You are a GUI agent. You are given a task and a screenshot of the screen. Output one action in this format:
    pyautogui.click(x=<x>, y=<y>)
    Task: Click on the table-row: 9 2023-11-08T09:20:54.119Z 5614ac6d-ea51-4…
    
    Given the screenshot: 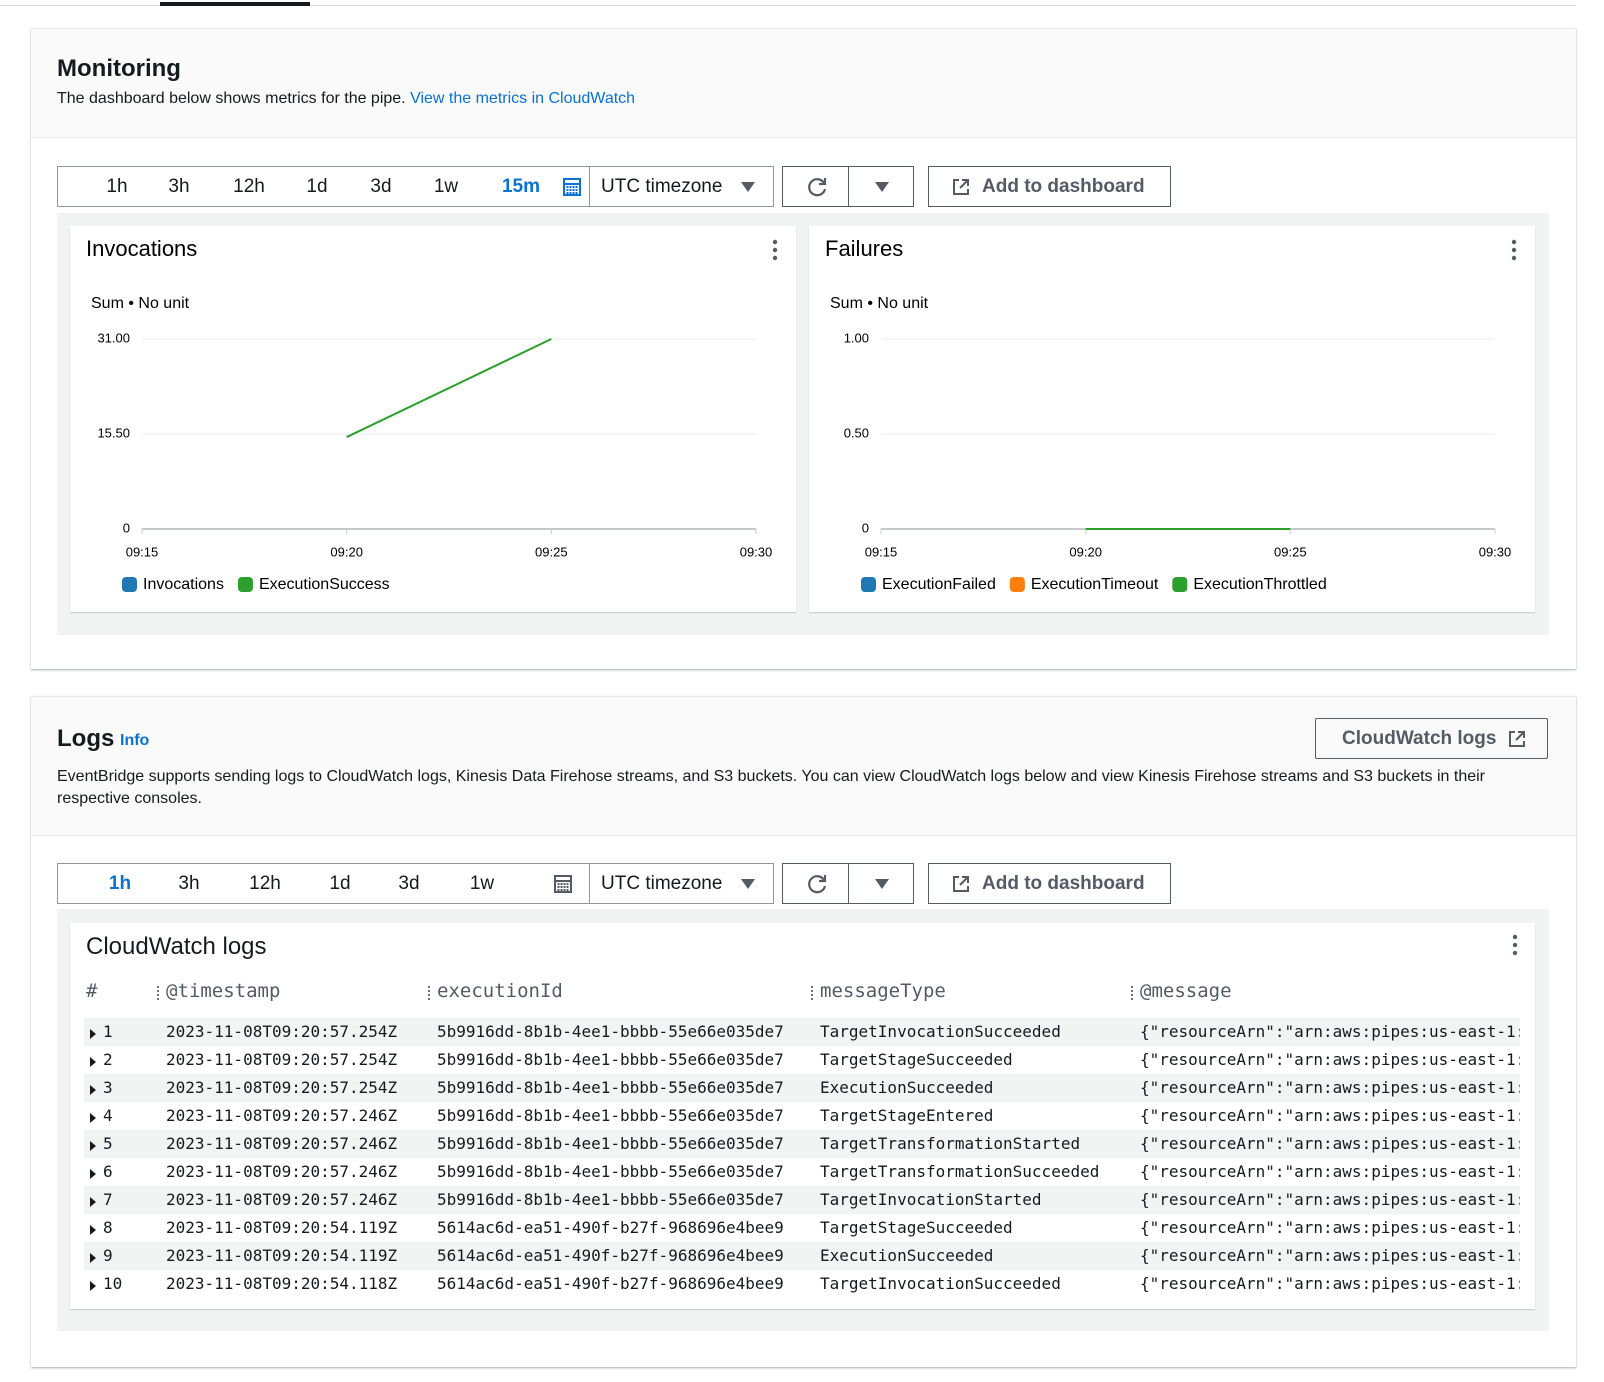 What is the action you would take?
    pyautogui.click(x=802, y=1256)
    